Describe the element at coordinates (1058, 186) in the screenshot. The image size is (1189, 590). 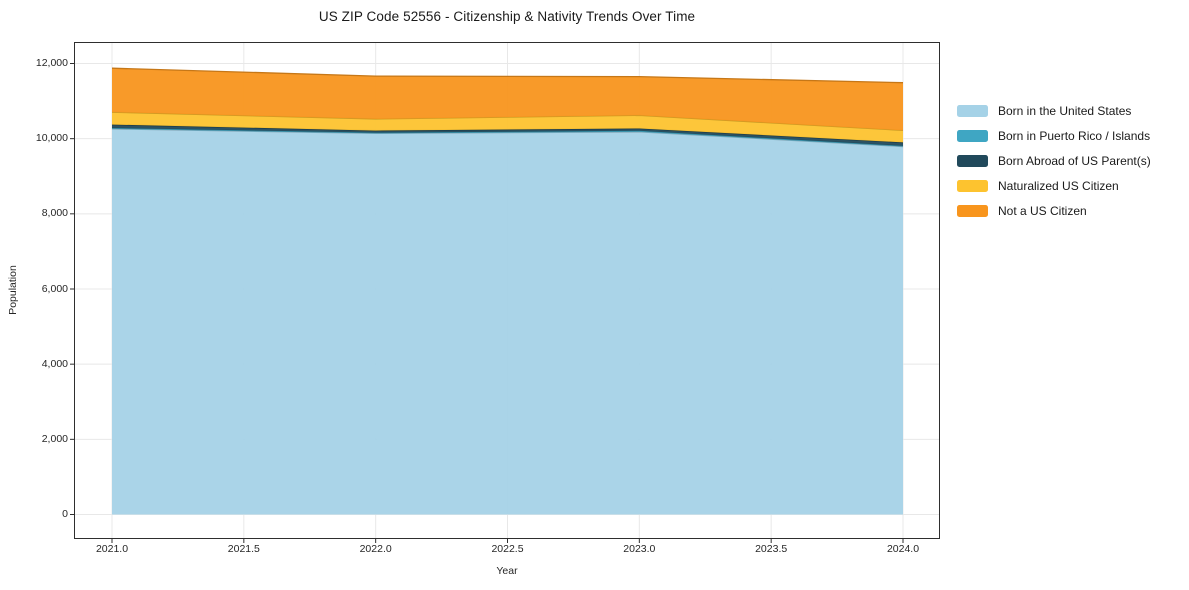
I see `legend-item-label: Naturalized US Citizen` at that location.